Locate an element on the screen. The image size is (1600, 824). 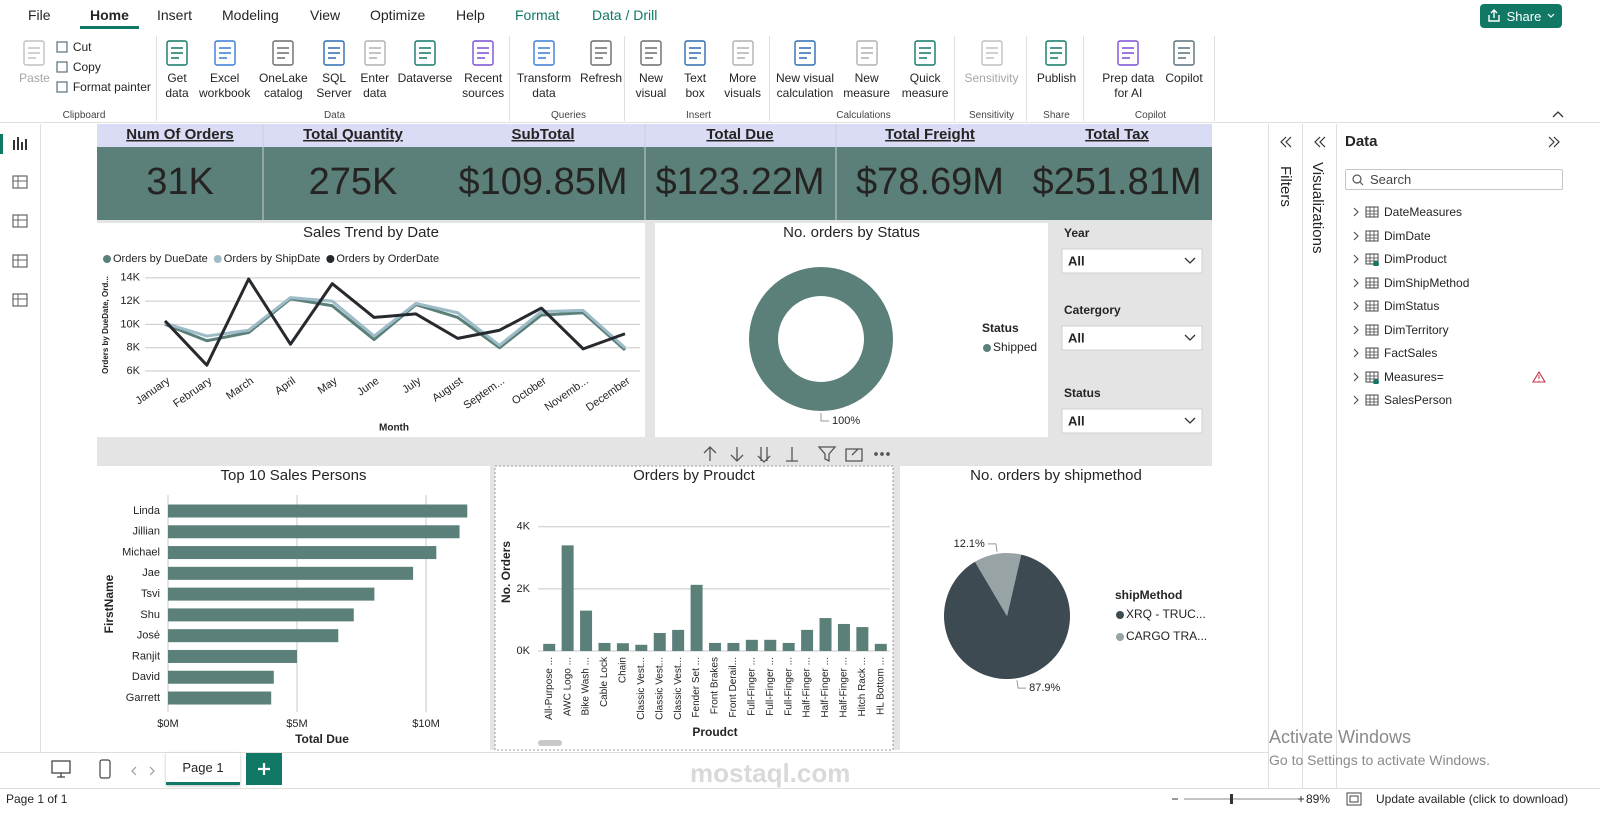
share-chevron is located at coordinates (1551, 15).